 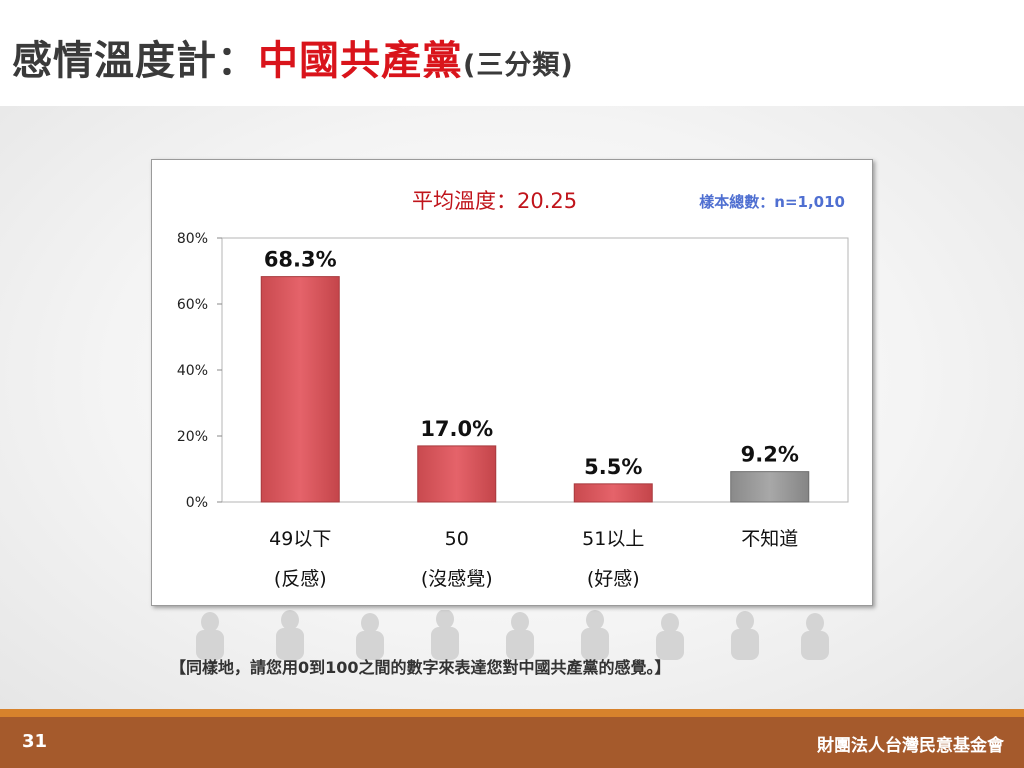 What do you see at coordinates (769, 539) in the screenshot?
I see `x-category-label: 不知道` at bounding box center [769, 539].